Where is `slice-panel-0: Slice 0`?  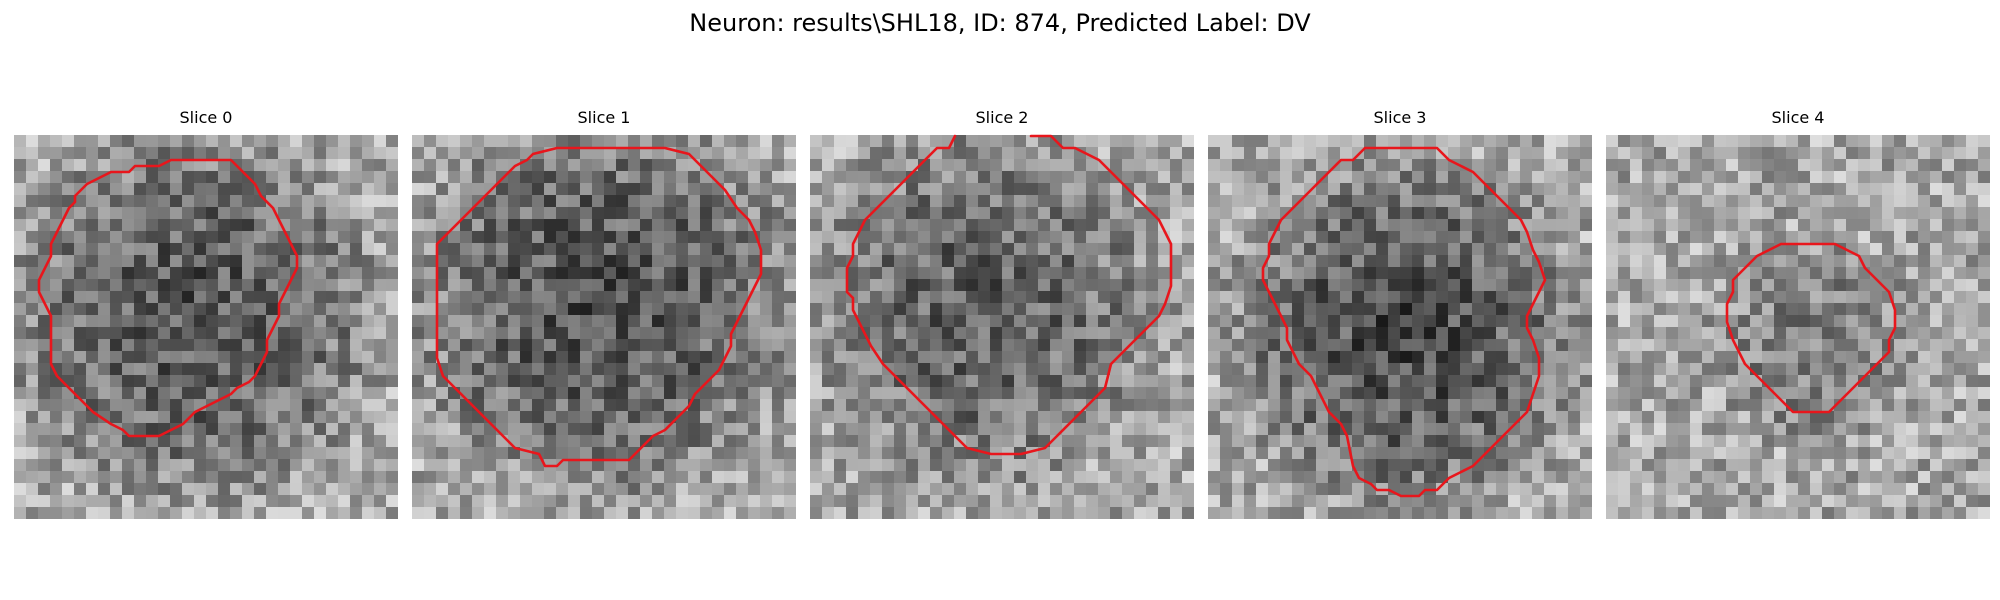
slice-panel-0: Slice 0 is located at coordinates (206, 313).